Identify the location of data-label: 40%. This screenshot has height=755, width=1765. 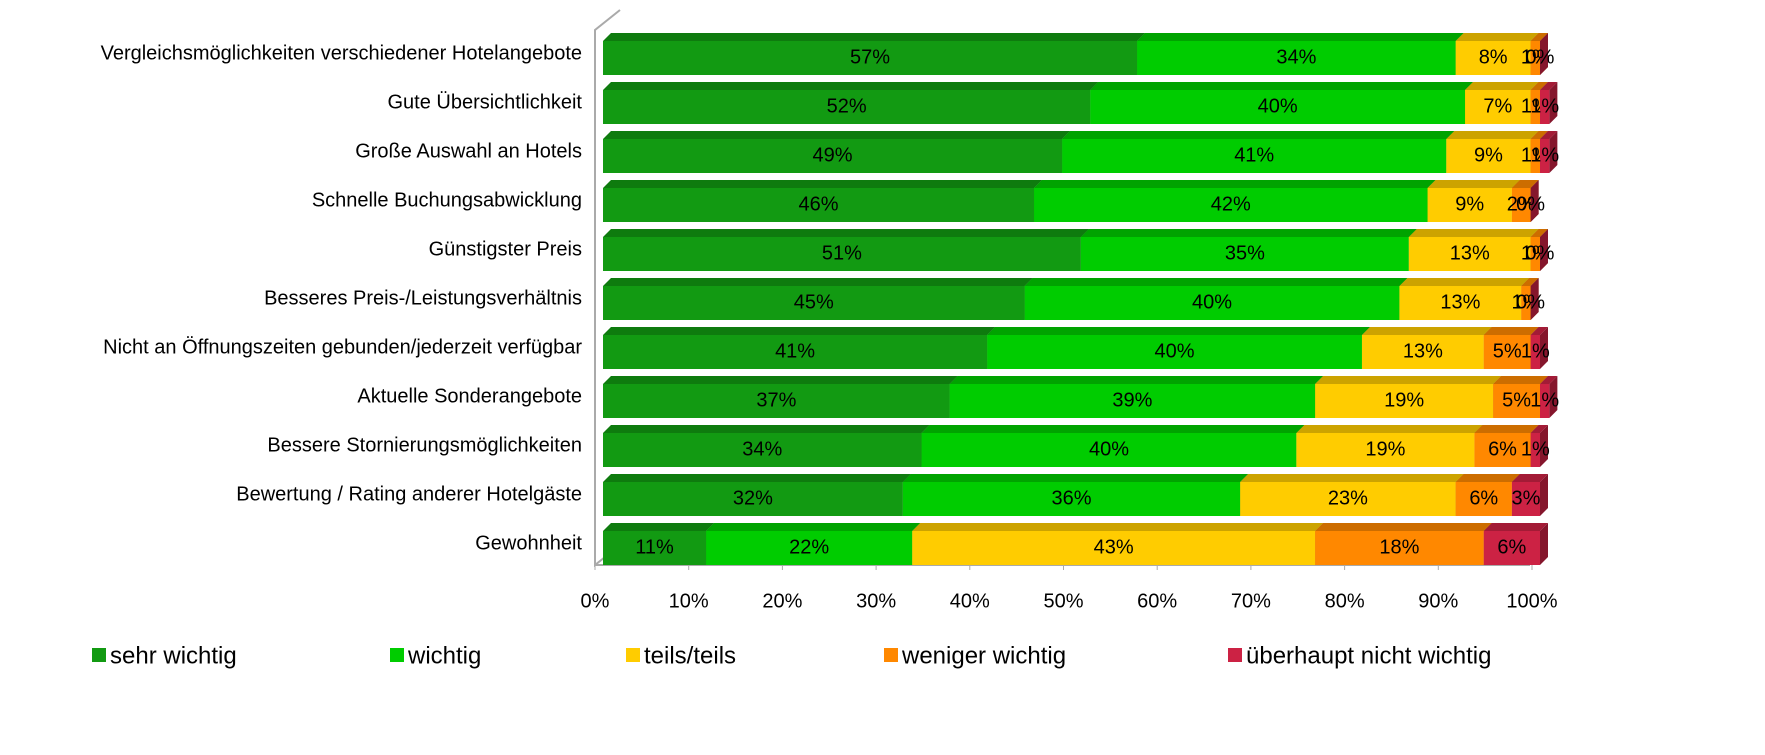
(1278, 106).